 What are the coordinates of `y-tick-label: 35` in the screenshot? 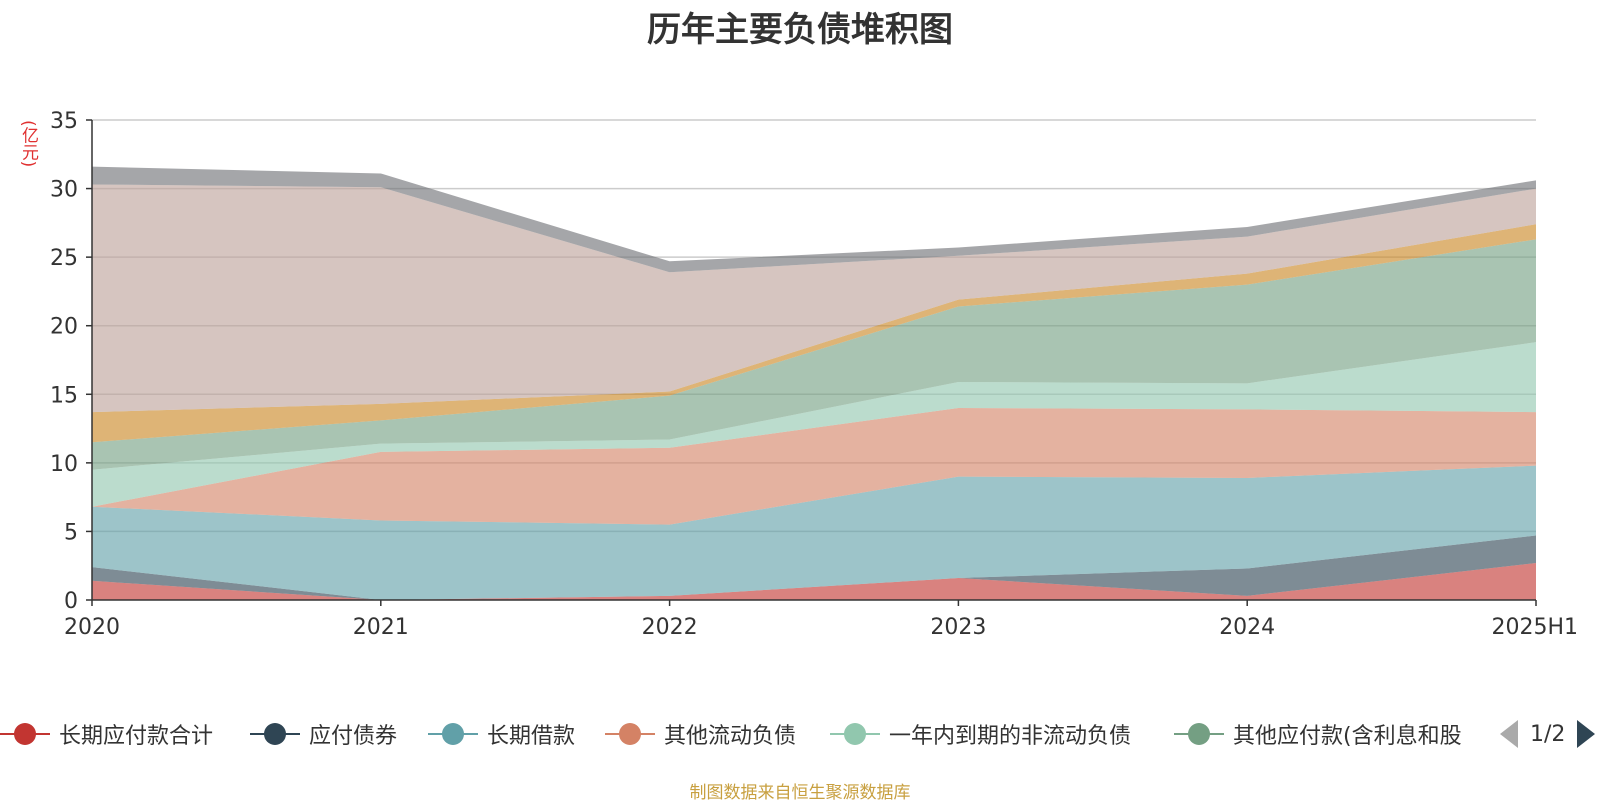 It's located at (64, 121).